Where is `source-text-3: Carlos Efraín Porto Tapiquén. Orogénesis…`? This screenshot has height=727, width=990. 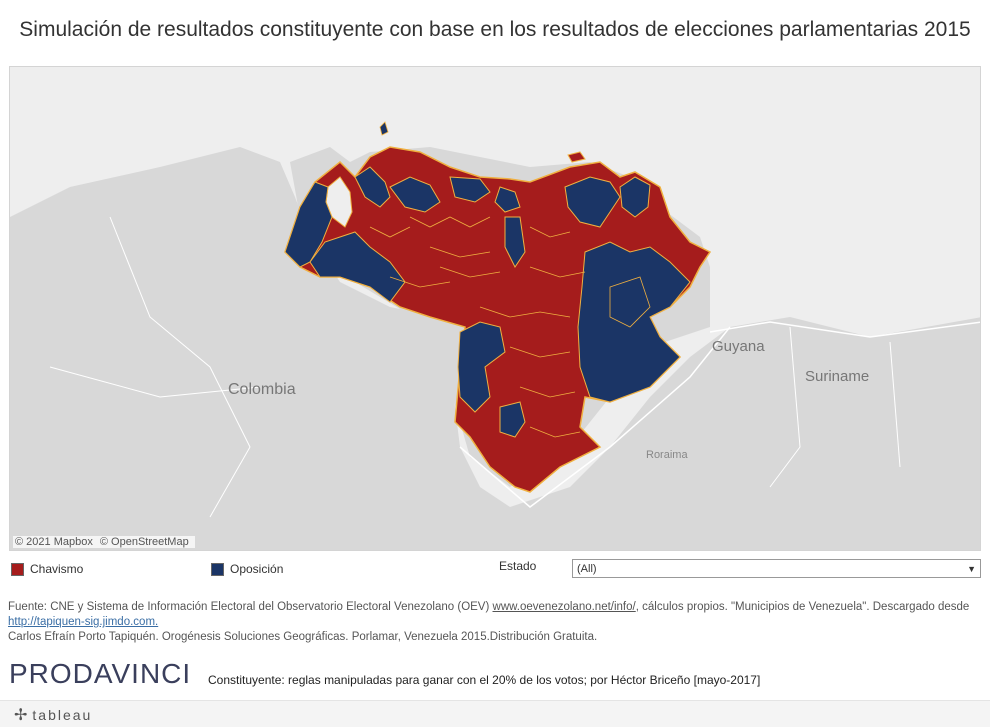
source-text-3: Carlos Efraín Porto Tapiquén. Orogénesis… is located at coordinates (303, 637).